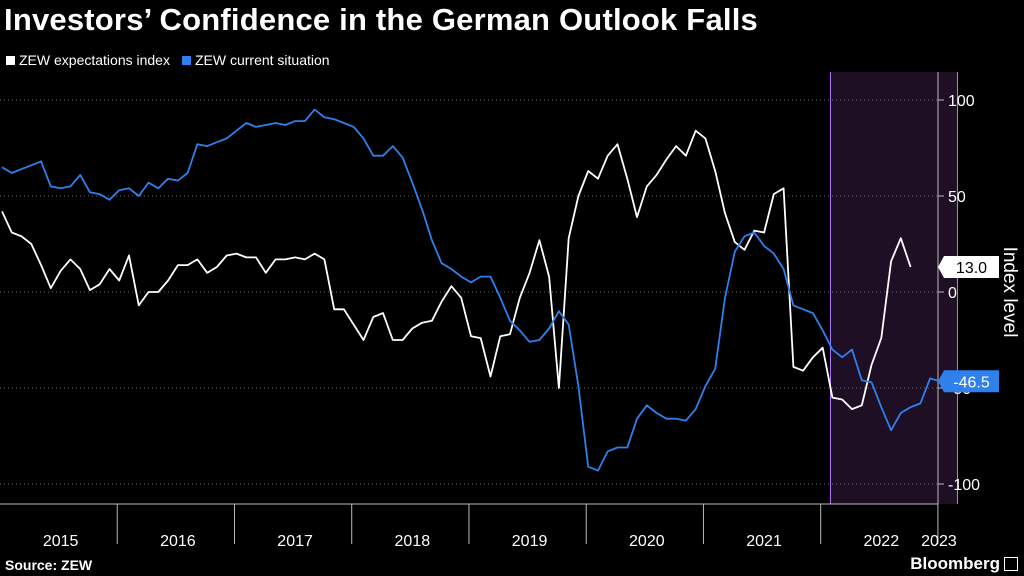 The height and width of the screenshot is (576, 1024). I want to click on y-tick-label-1: 50, so click(957, 197).